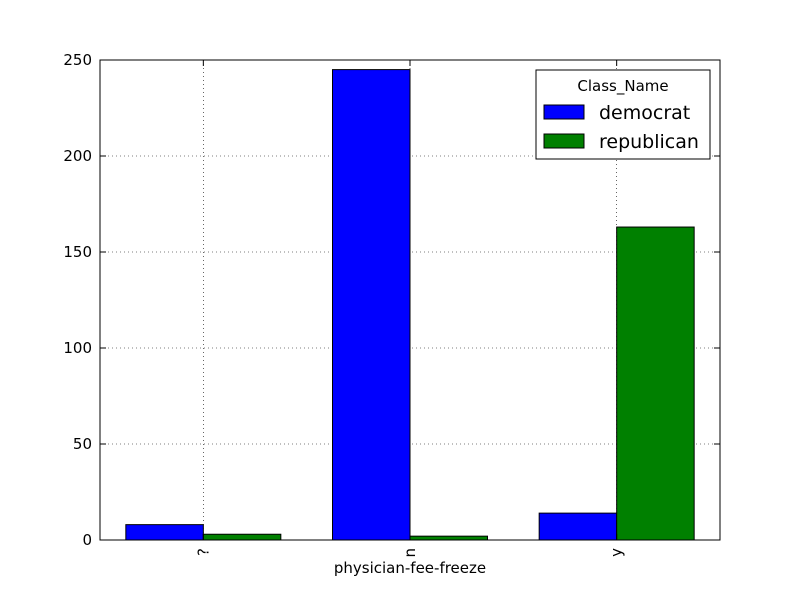  I want to click on y-tick-label: 150, so click(77, 252).